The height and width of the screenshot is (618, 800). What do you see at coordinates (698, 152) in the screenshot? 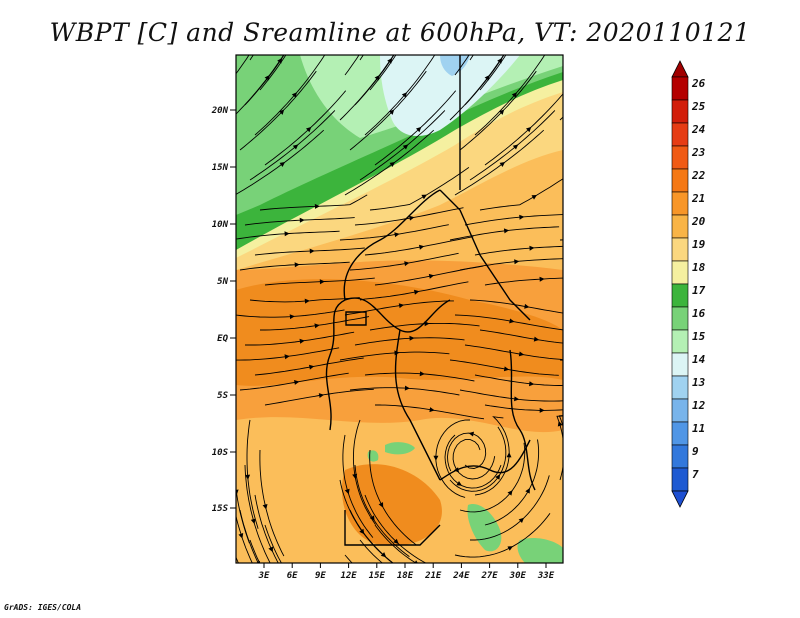
I see `colorbar-label: 23` at bounding box center [698, 152].